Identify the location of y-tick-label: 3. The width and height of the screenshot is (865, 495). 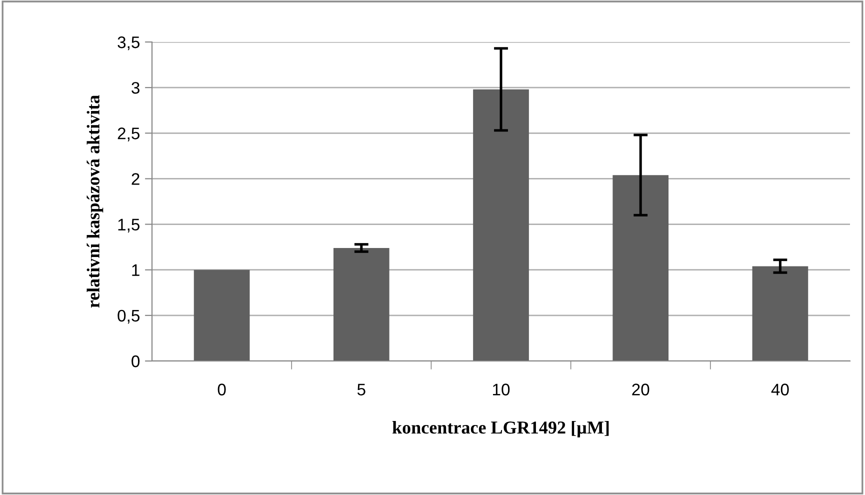
(136, 88).